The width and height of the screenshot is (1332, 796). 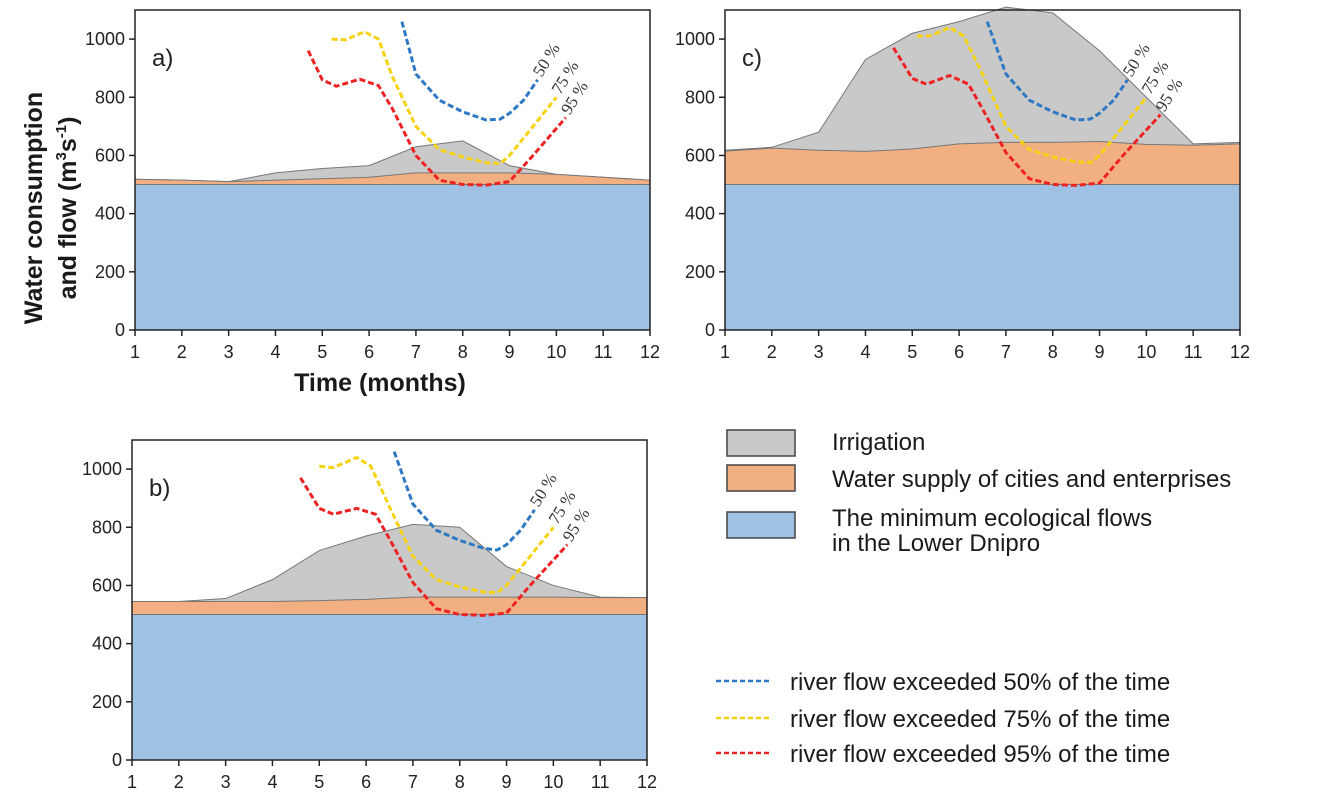 I want to click on legend-swatch-ecological-flows, so click(x=761, y=525).